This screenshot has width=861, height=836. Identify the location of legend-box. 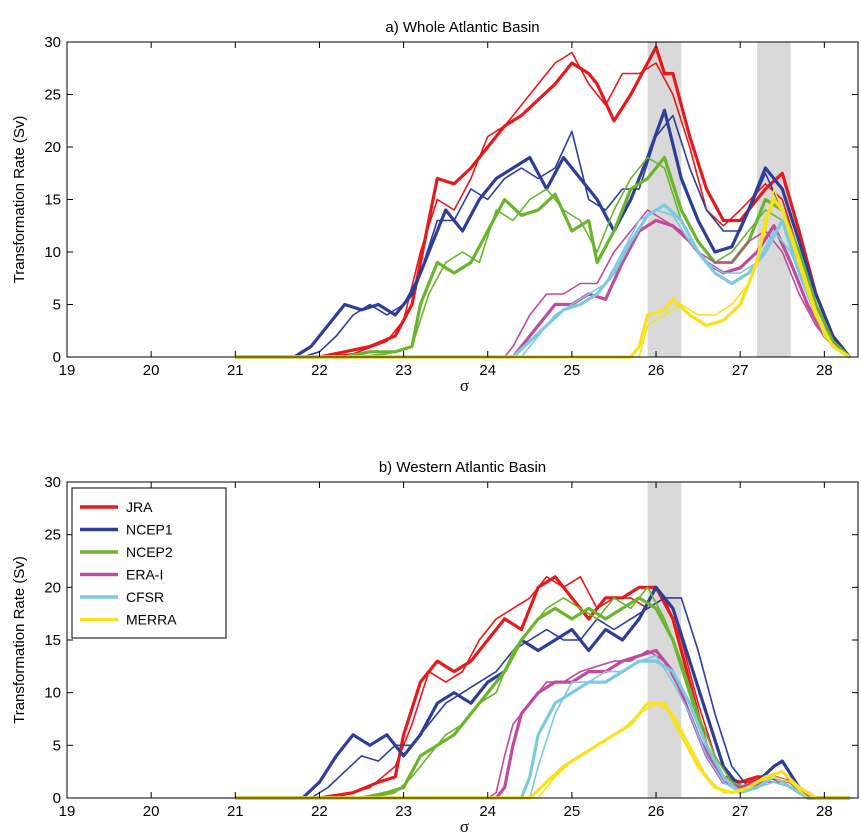
(149, 563).